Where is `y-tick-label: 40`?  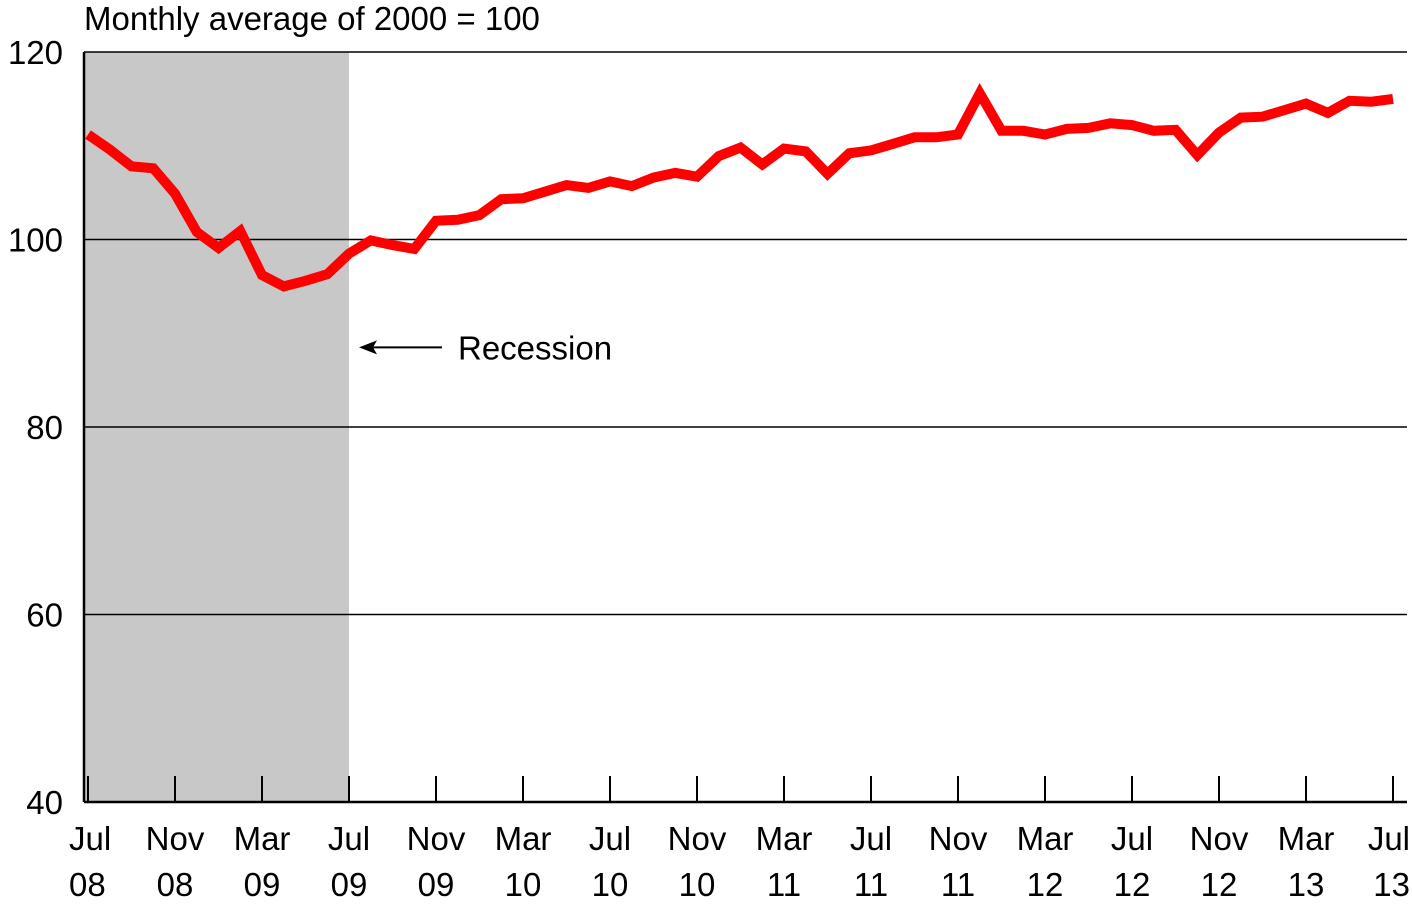
y-tick-label: 40 is located at coordinates (44, 802).